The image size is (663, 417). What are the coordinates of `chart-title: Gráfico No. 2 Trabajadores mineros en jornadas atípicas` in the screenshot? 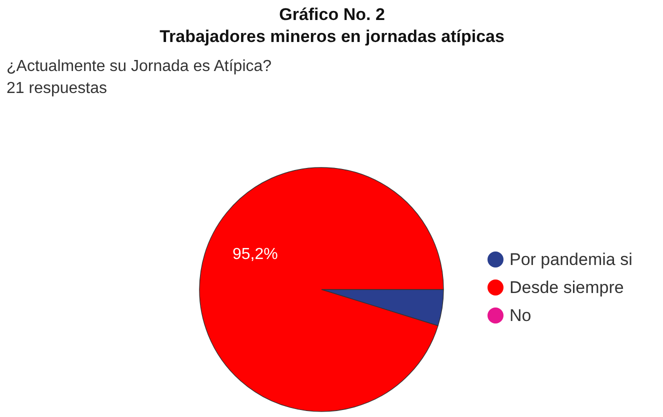 It's located at (332, 25).